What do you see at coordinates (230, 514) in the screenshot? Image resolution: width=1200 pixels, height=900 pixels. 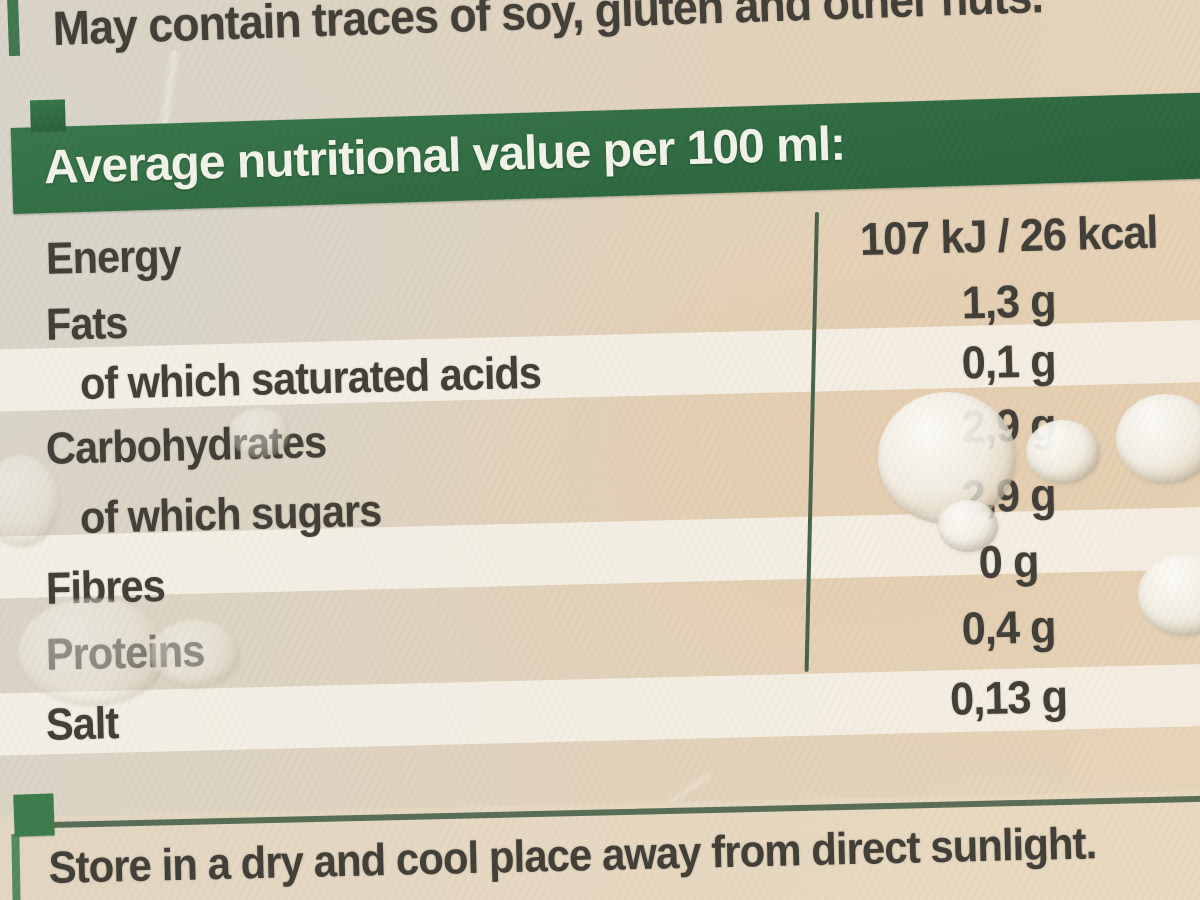 I see `nutrient-name: of which sugars` at bounding box center [230, 514].